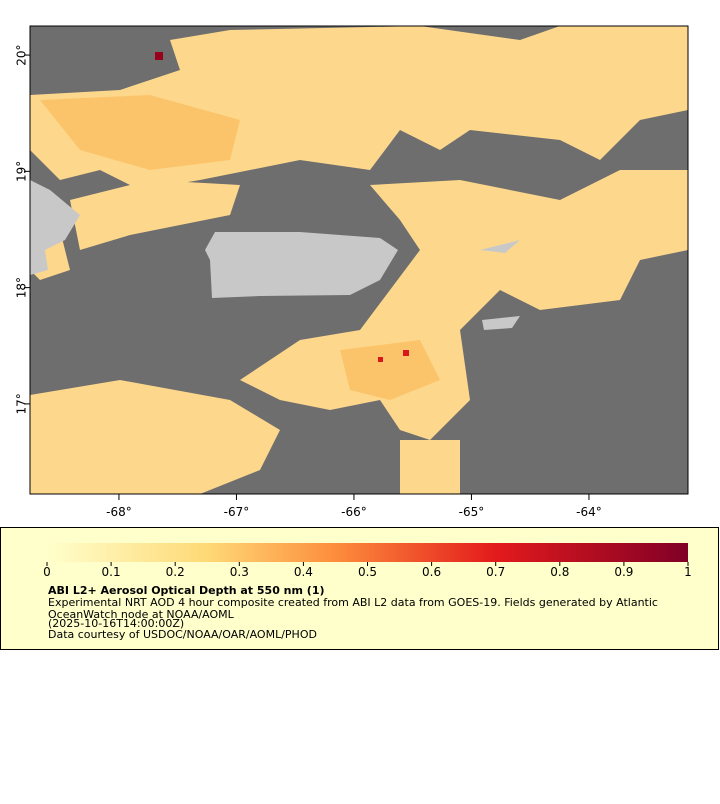  Describe the element at coordinates (116, 623) in the screenshot. I see `legend-line: (2025-10-16T14:00:00Z)` at that location.